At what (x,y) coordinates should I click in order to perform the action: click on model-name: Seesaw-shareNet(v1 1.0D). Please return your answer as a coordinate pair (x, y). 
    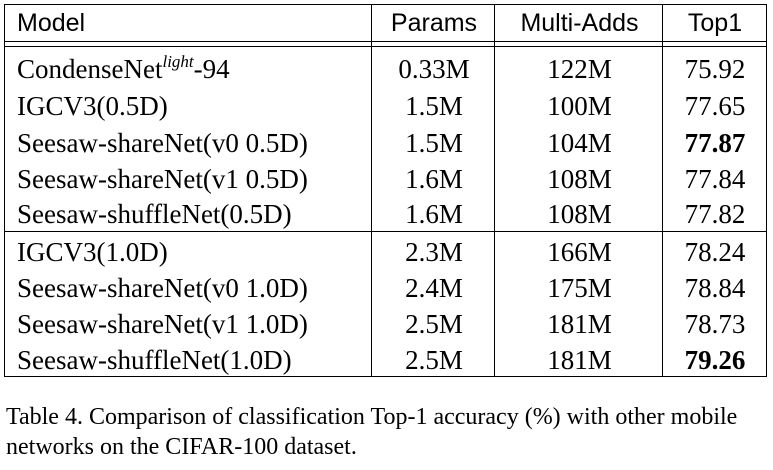
    Looking at the image, I should click on (162, 324).